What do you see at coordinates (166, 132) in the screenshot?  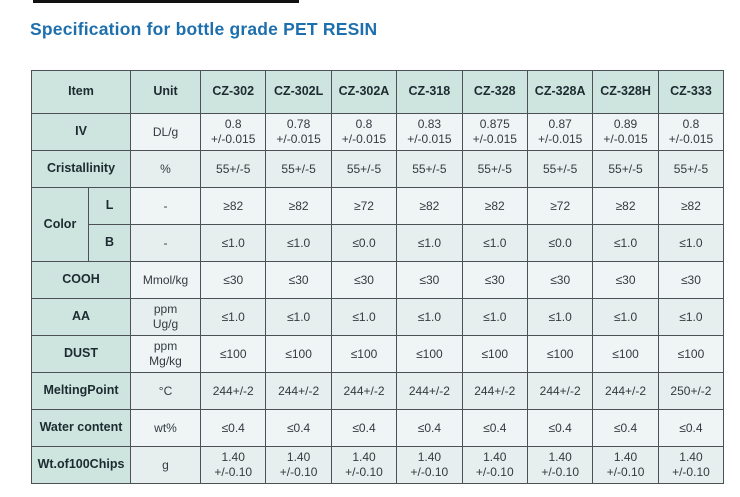 I see `unit-cell: DL/g` at bounding box center [166, 132].